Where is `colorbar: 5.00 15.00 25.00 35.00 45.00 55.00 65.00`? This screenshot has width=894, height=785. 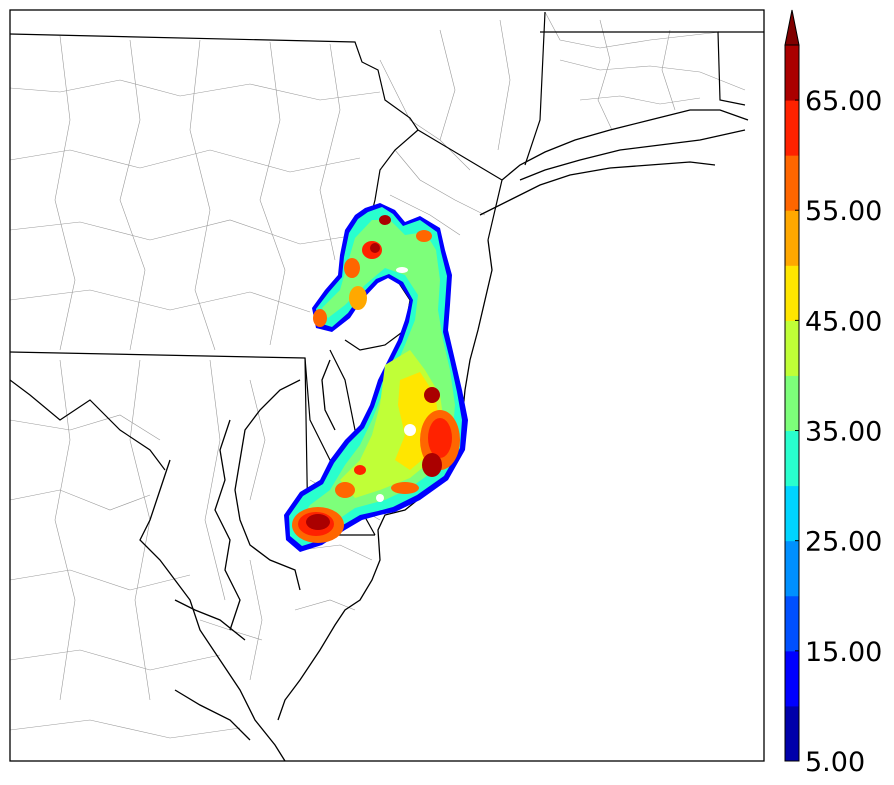
colorbar: 5.00 15.00 25.00 35.00 45.00 55.00 65.00 is located at coordinates (833, 393).